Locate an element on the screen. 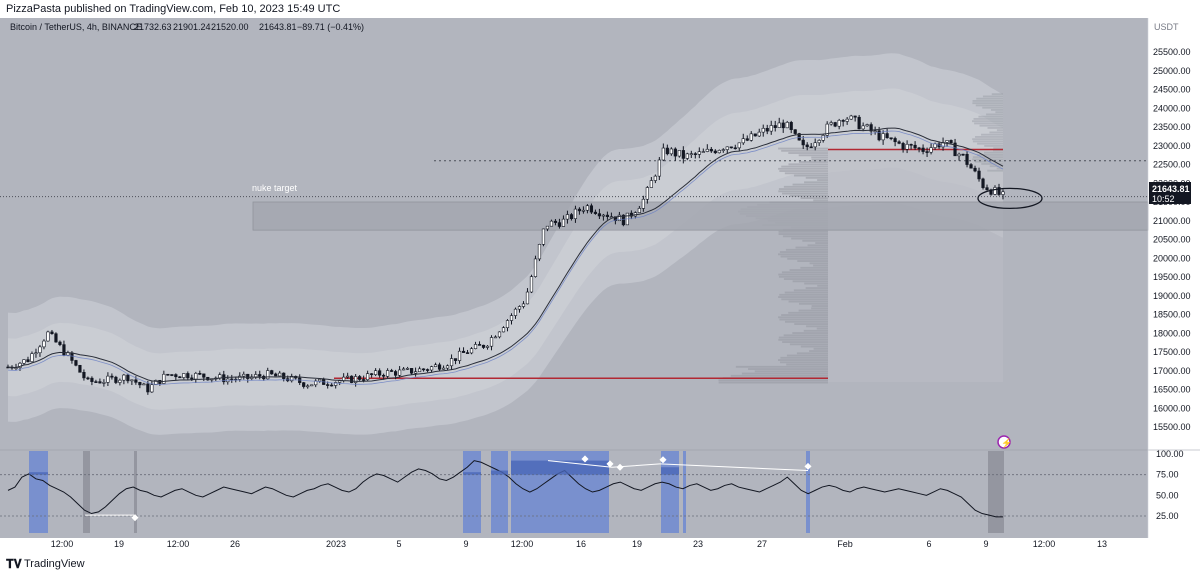  price-tick: 24500.00 is located at coordinates (1172, 90).